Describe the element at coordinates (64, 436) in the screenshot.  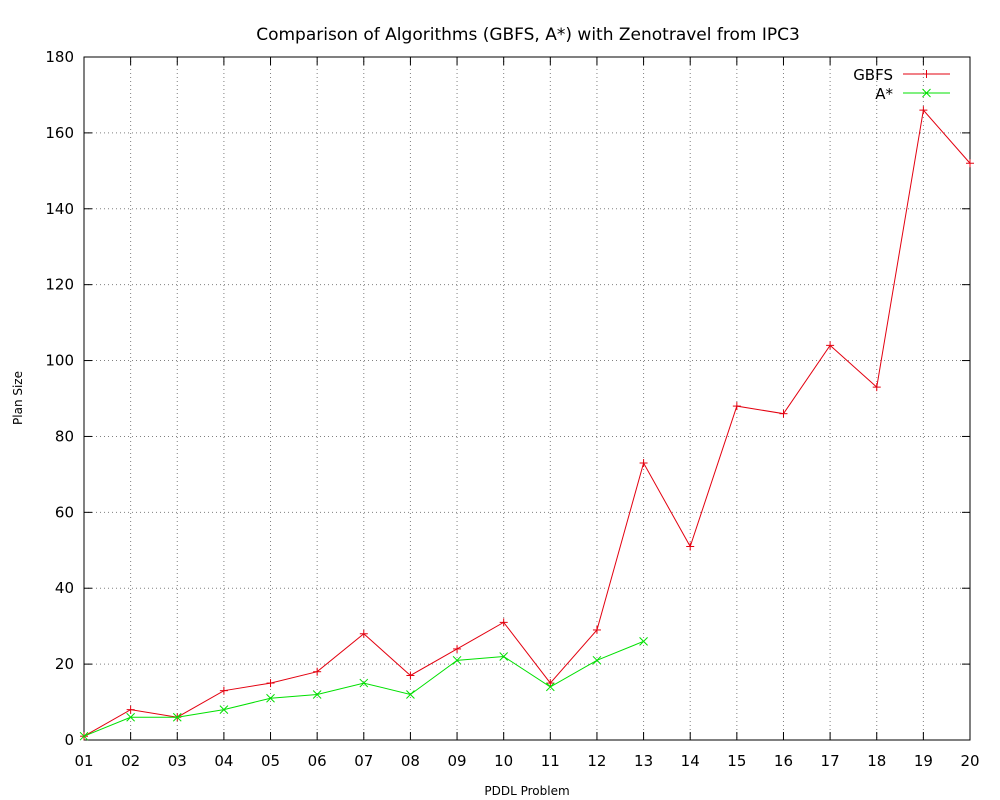
I see `y-tick-label: 80` at that location.